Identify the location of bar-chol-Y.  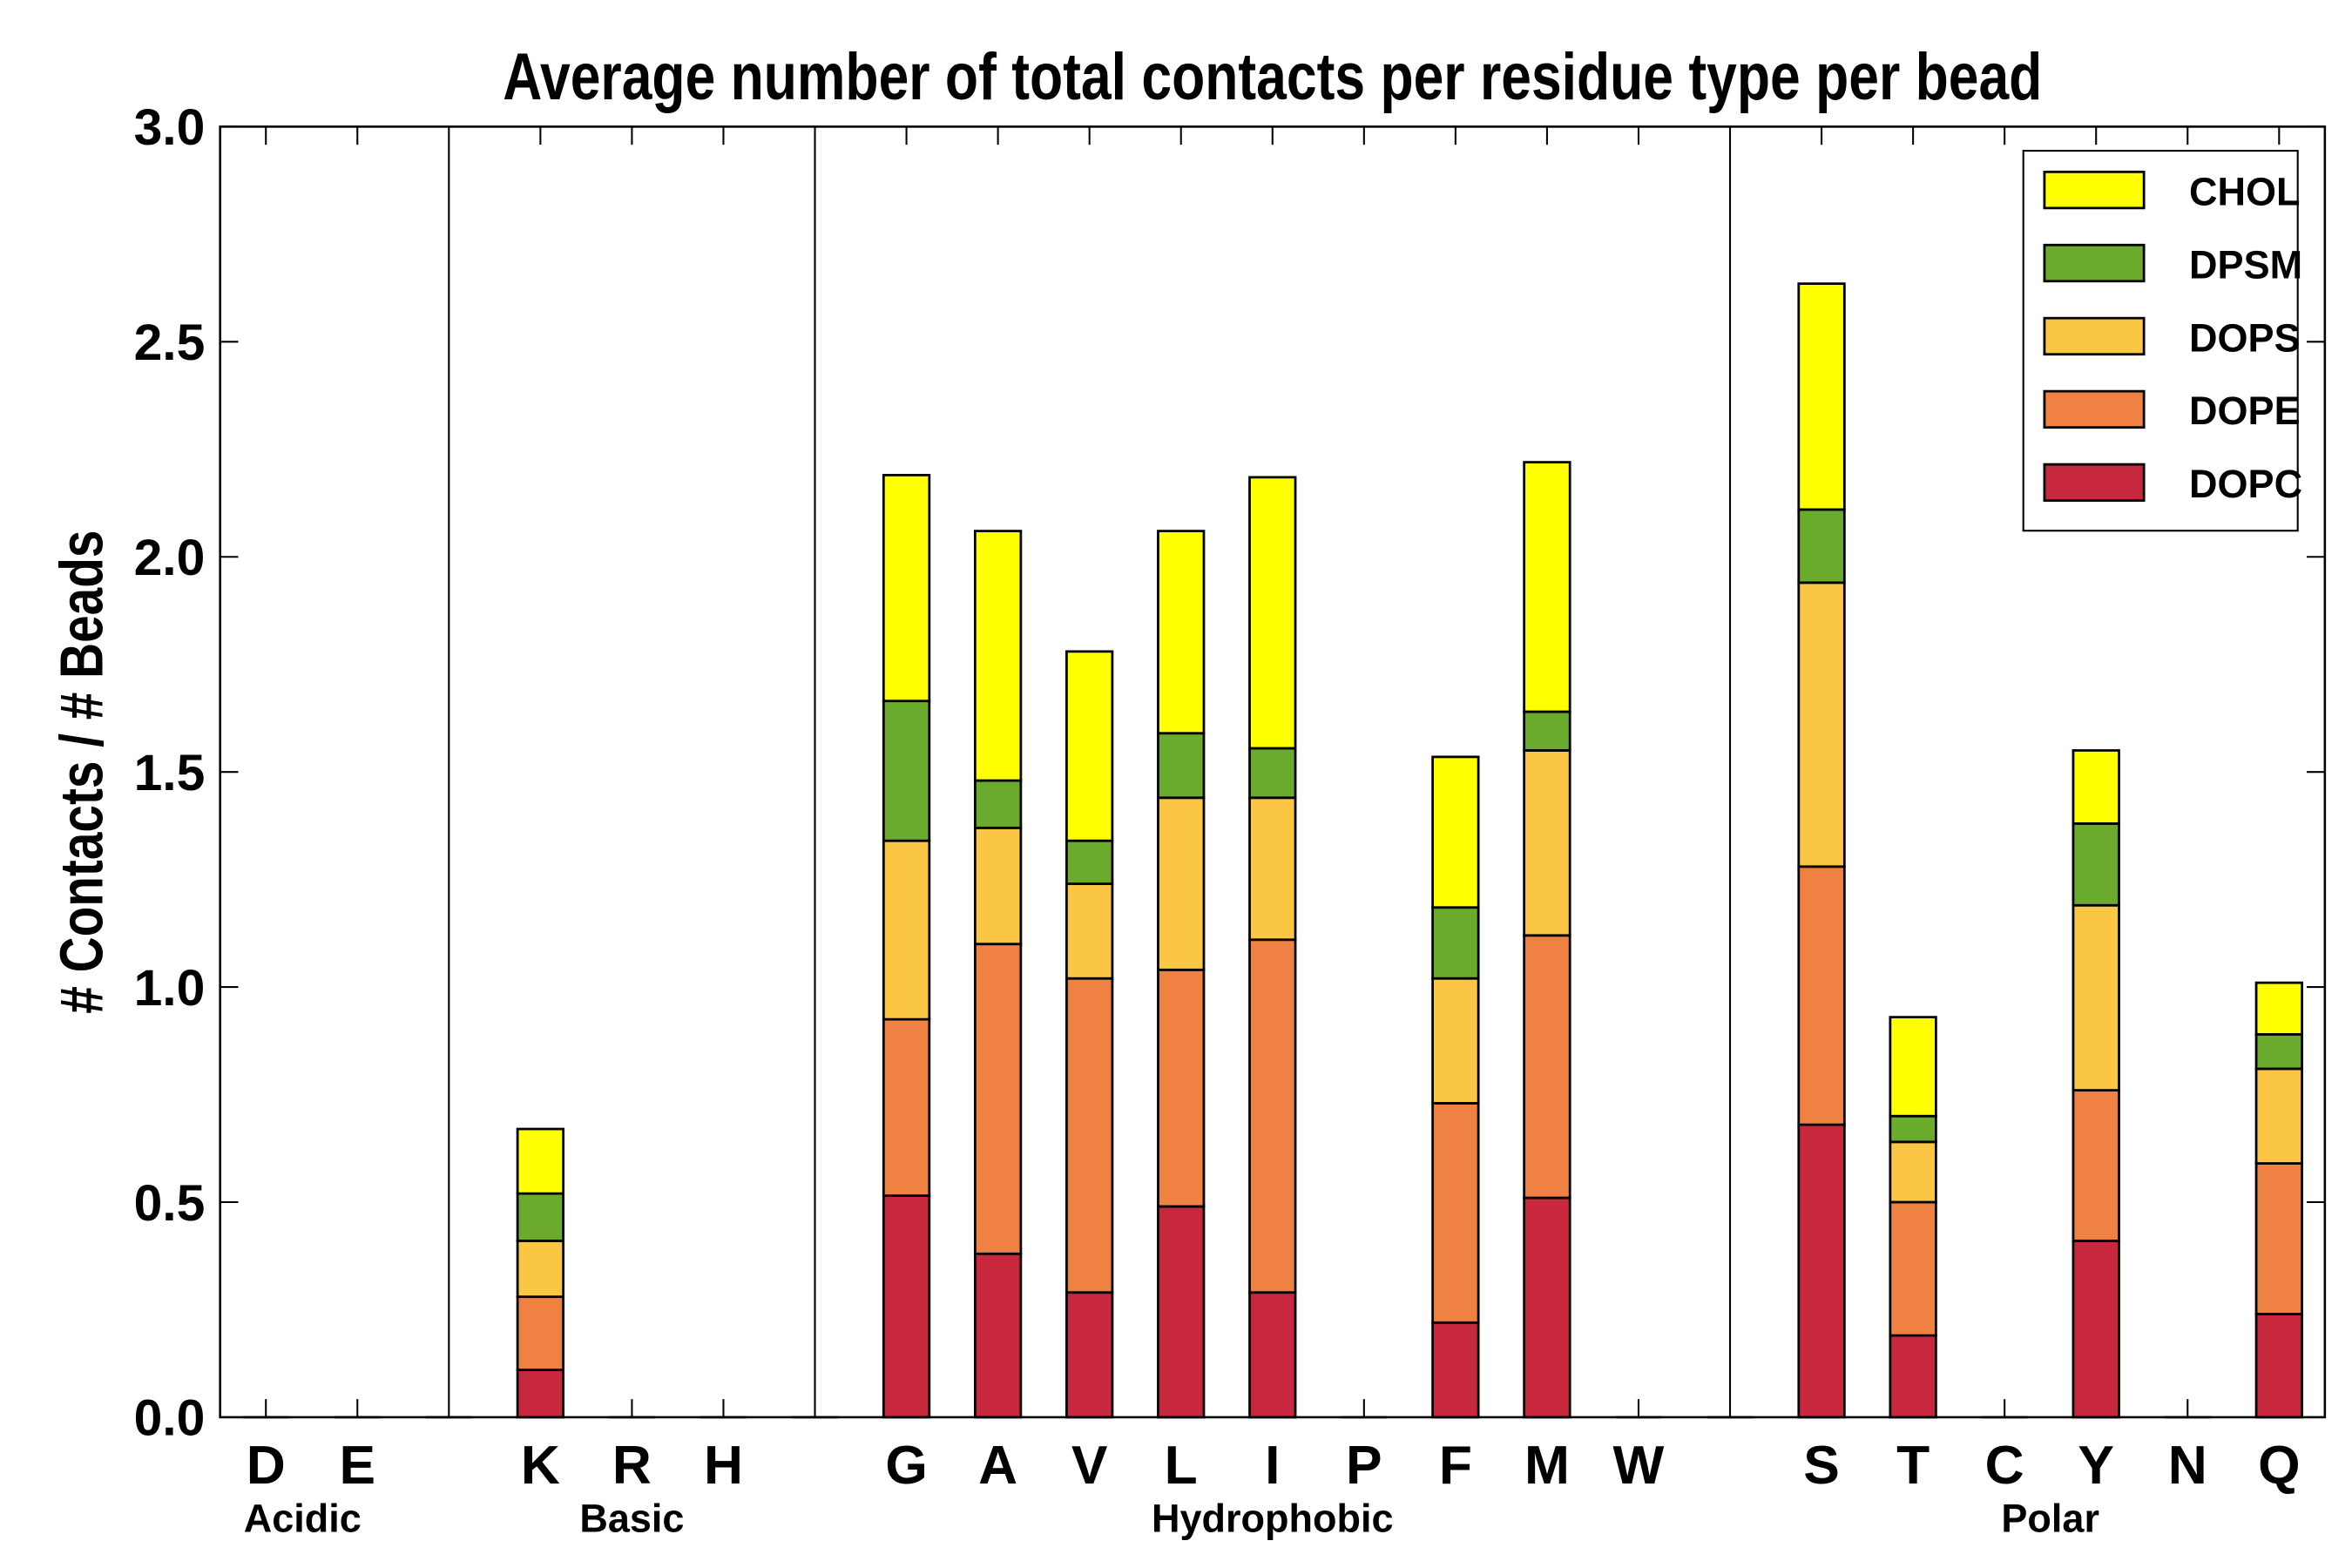
(2096, 787).